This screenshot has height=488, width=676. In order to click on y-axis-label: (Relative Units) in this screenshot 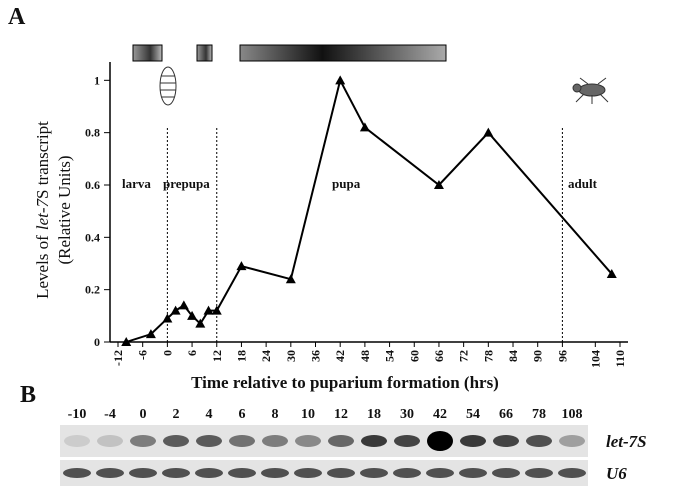, I will do `click(64, 209)`.